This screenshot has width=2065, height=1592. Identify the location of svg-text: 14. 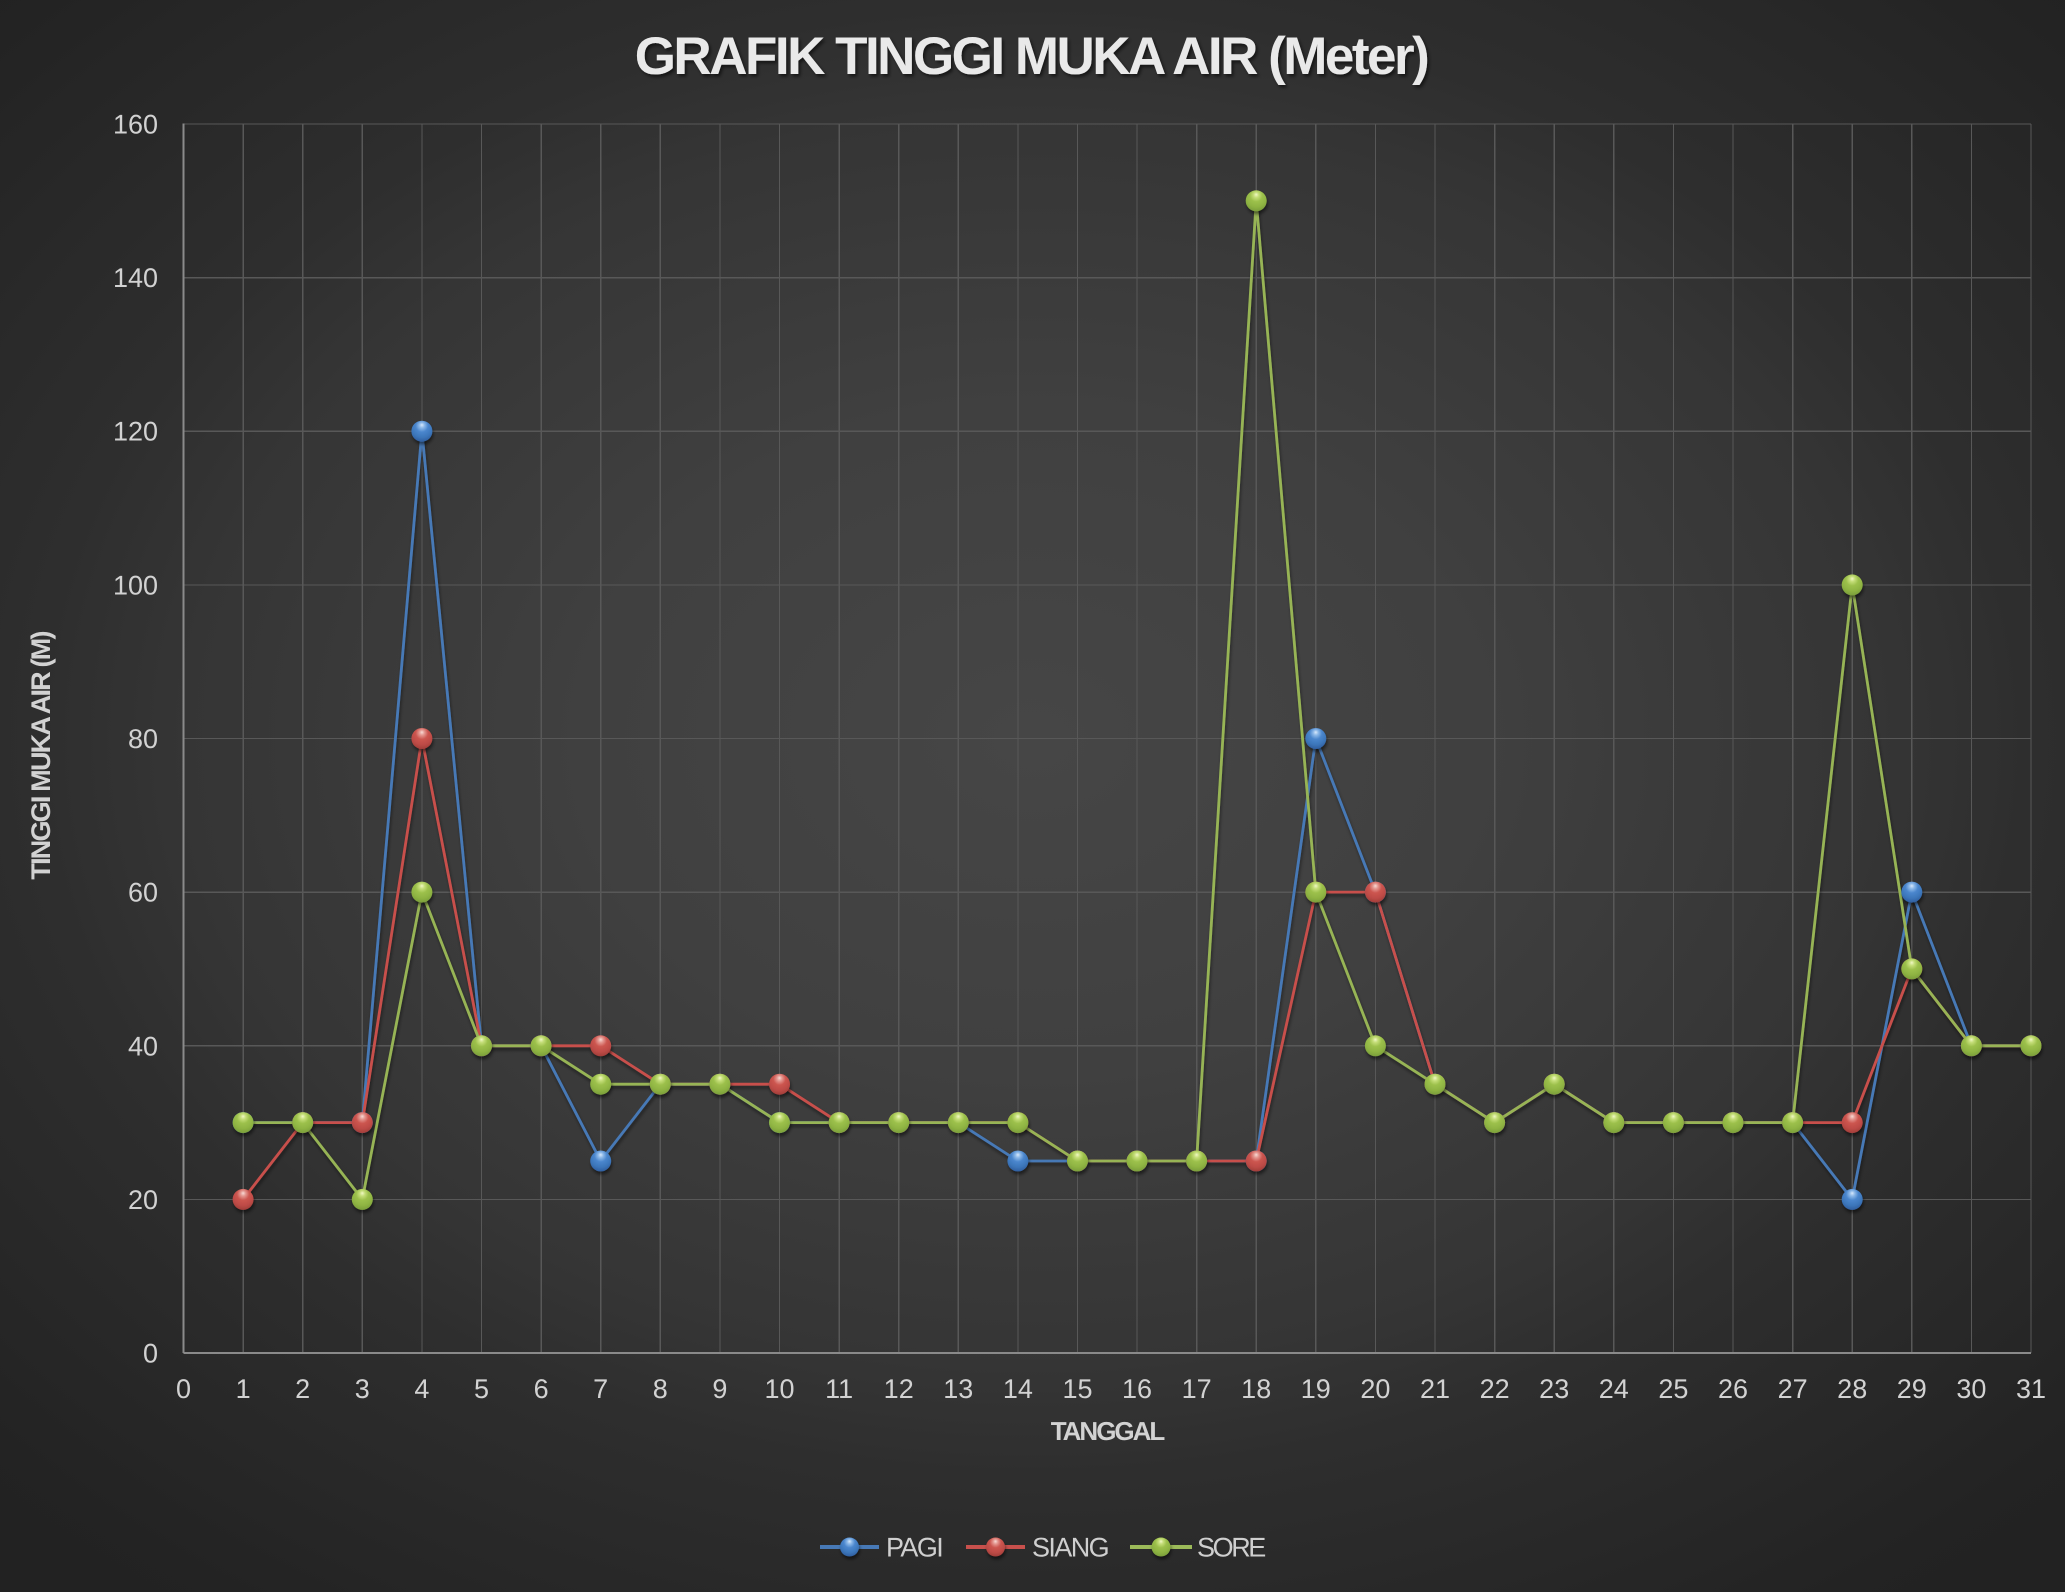
(1018, 1389).